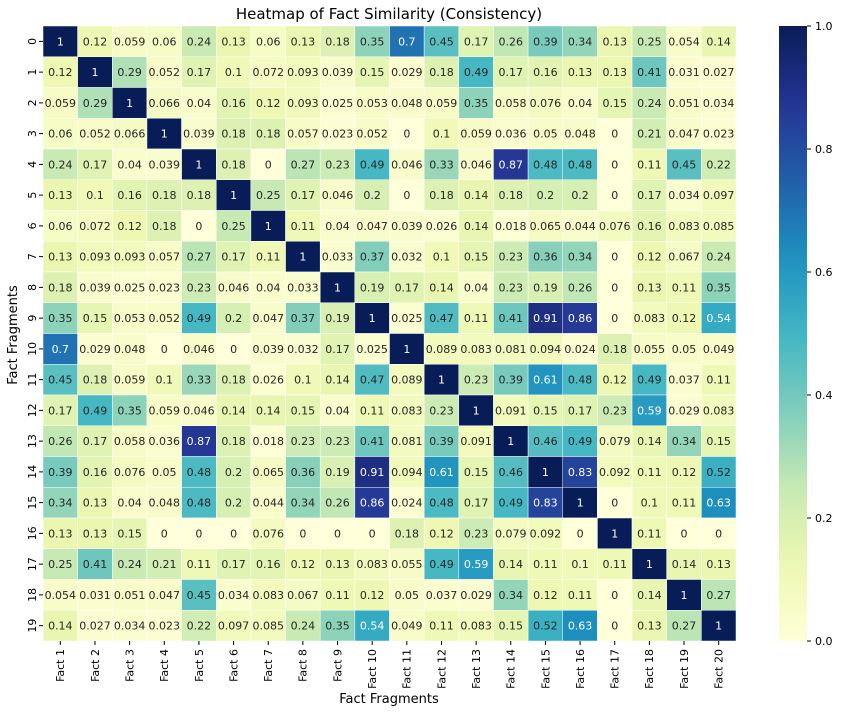  What do you see at coordinates (718, 503) in the screenshot?
I see `cell-value-label: 0.63` at bounding box center [718, 503].